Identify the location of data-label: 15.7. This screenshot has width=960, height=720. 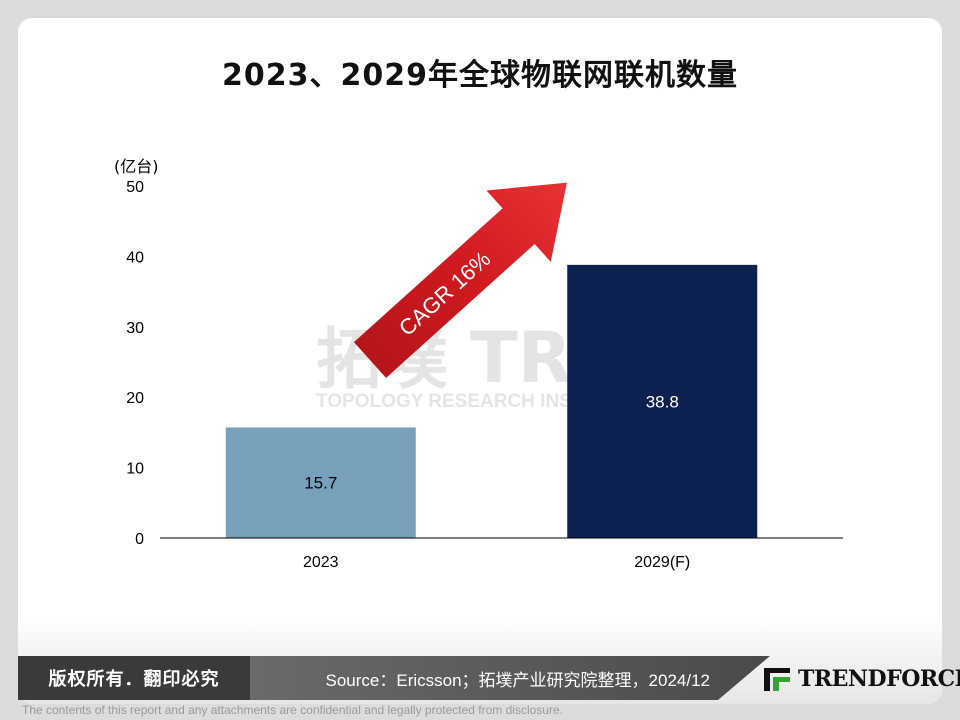
(320, 483).